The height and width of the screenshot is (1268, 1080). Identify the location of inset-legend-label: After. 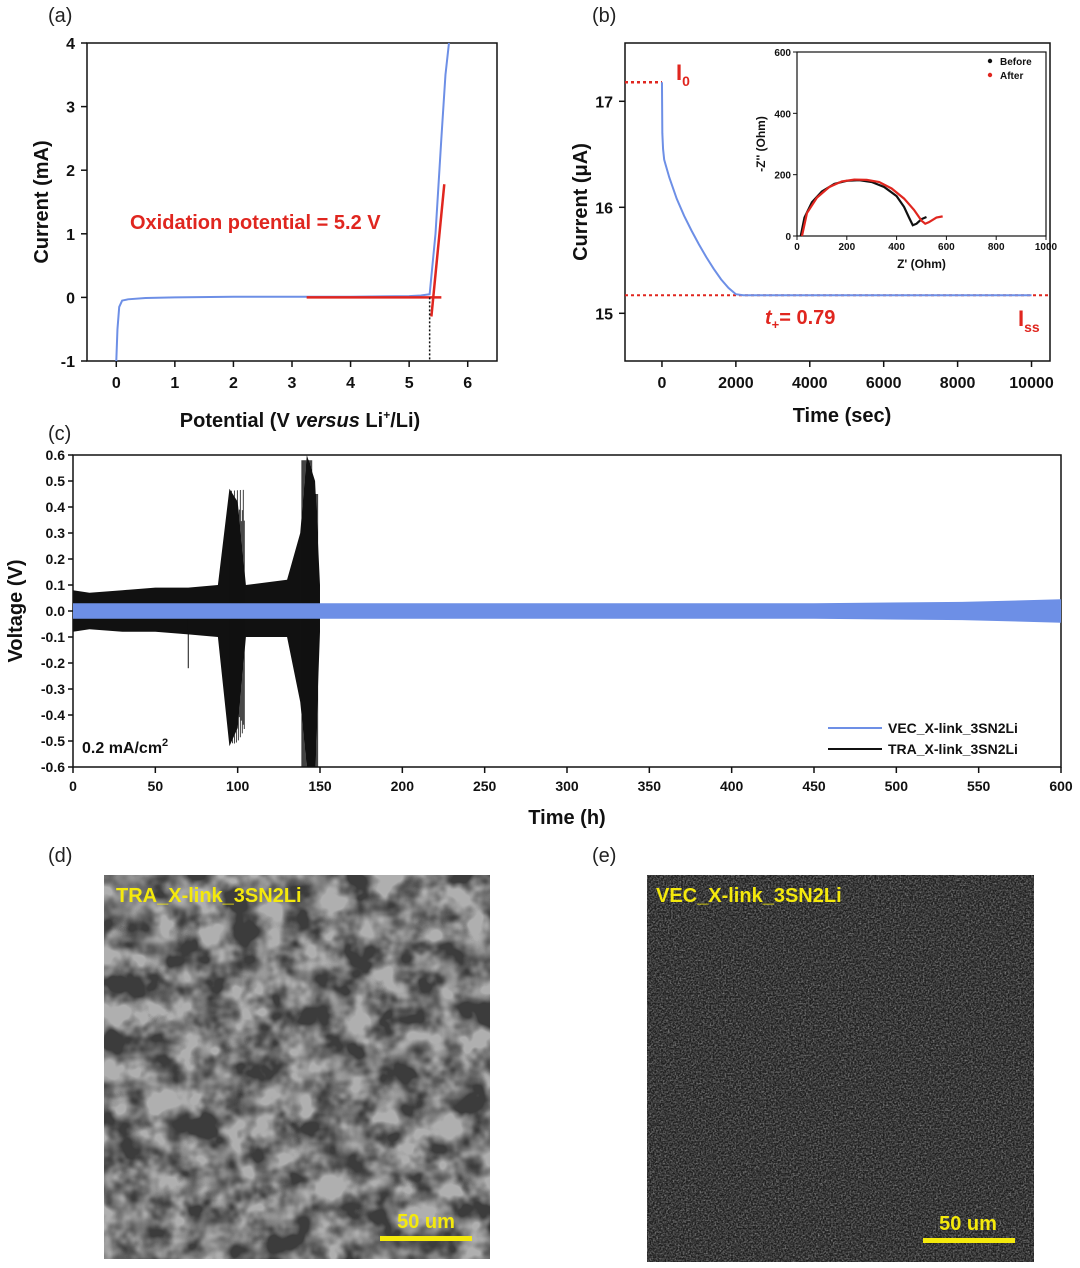
(1011, 76).